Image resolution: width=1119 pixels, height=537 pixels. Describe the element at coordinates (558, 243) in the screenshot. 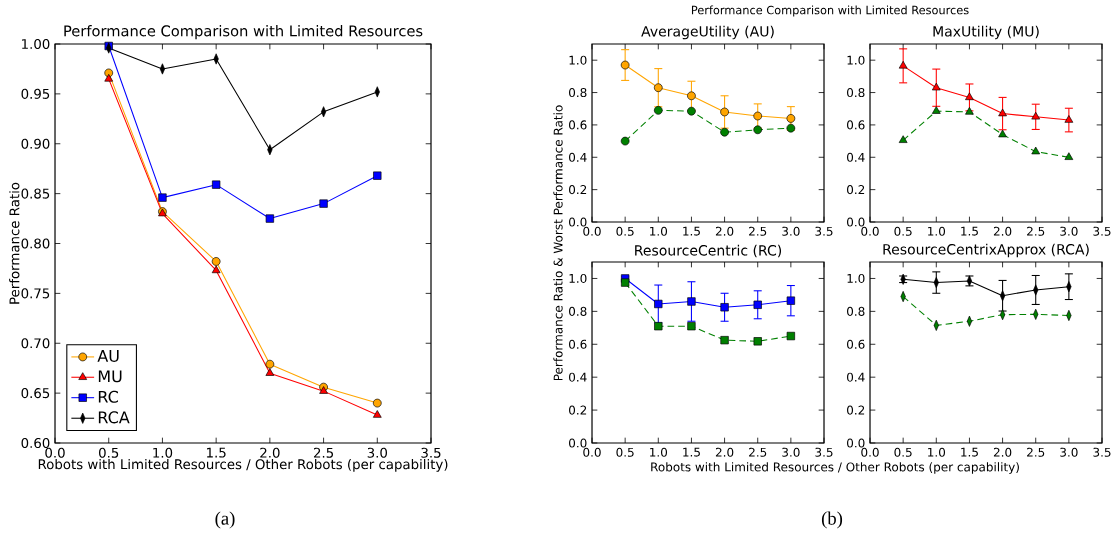

I see `y-axis-title: Performance Ratio & Worst Performance Ratio` at that location.